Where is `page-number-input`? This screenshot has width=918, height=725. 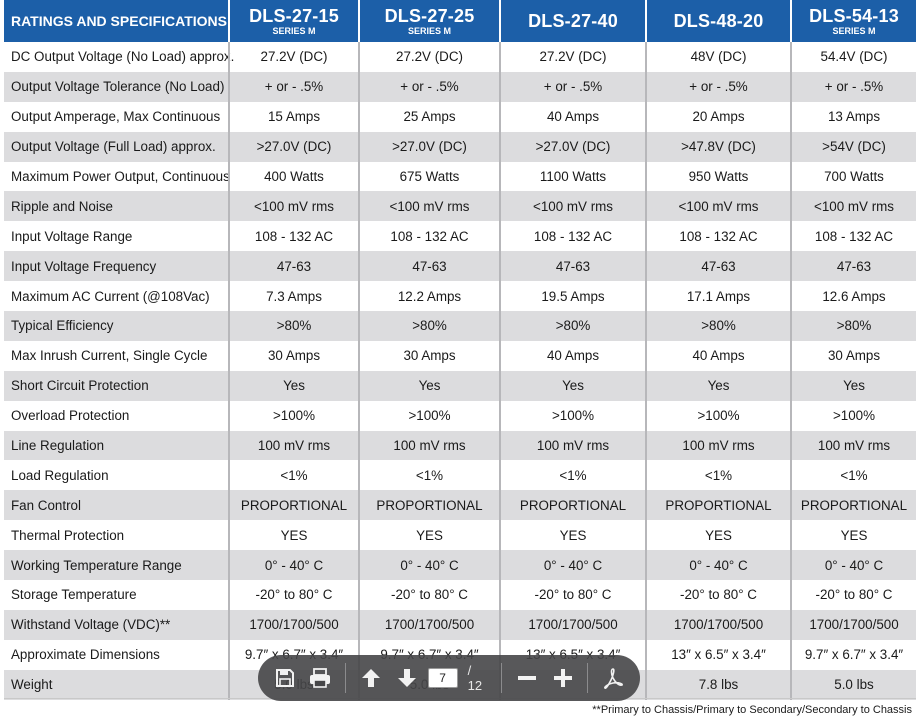
page-number-input is located at coordinates (442, 678).